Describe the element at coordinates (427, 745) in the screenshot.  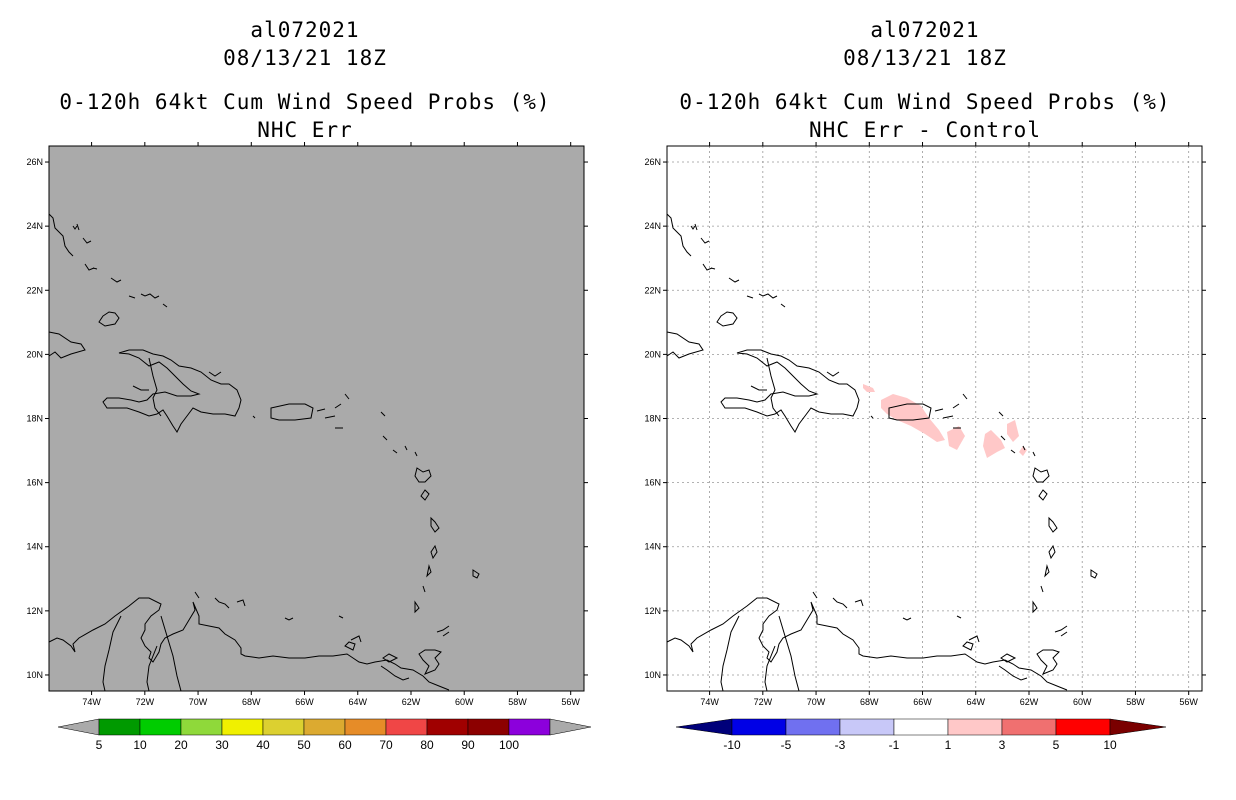
I see `colorbar-label: 80` at that location.